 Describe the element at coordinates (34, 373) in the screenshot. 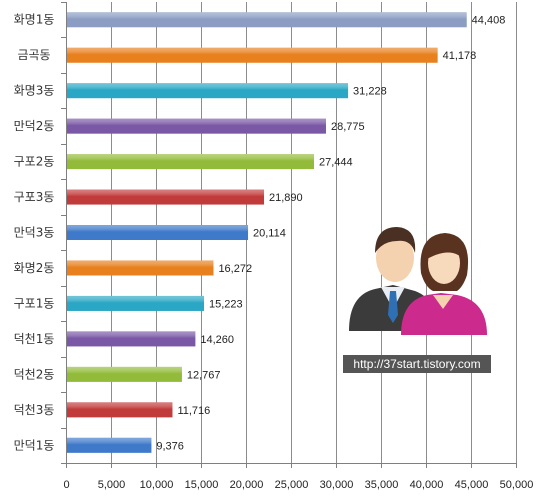

I see `category-label: 덕천2동` at that location.